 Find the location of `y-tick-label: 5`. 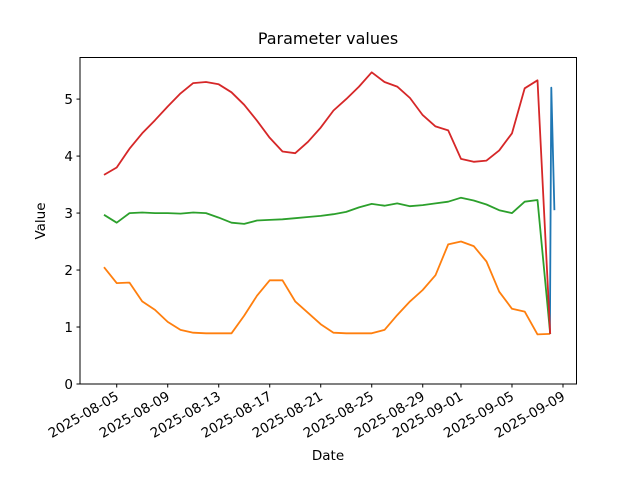

y-tick-label: 5 is located at coordinates (68, 100).